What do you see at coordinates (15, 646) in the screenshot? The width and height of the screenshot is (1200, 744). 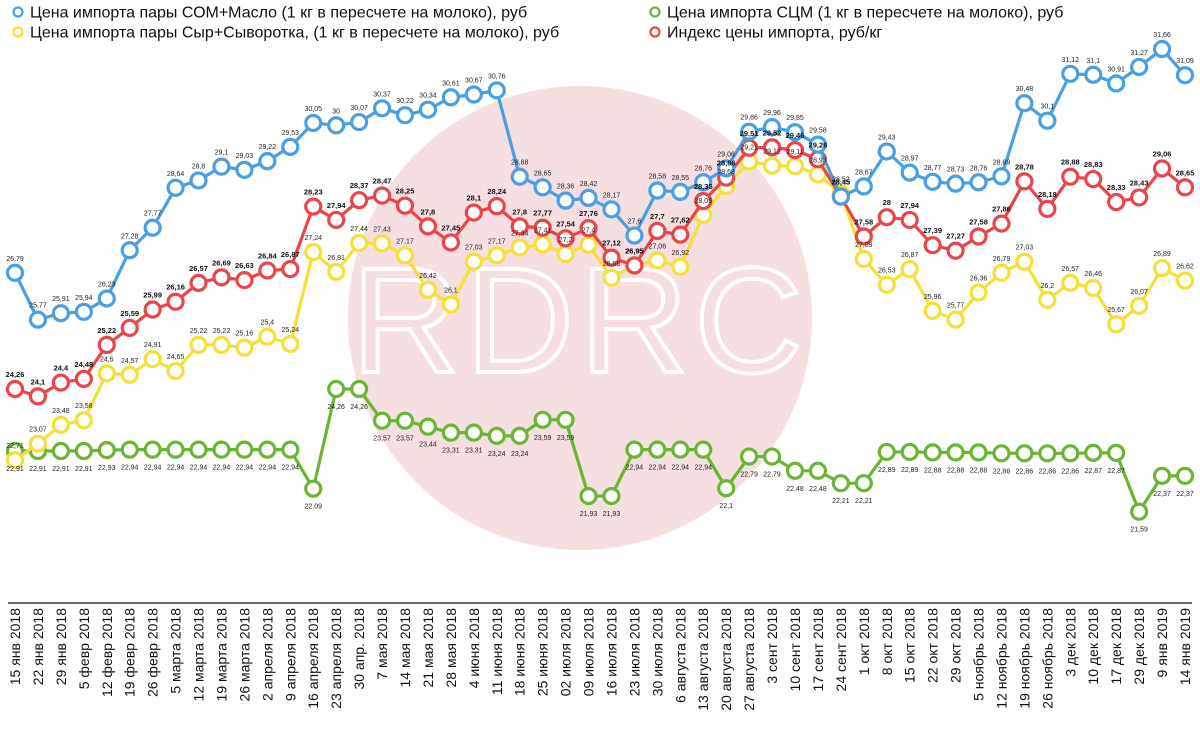 I see `x-tick-label: 15 янв 2018` at bounding box center [15, 646].